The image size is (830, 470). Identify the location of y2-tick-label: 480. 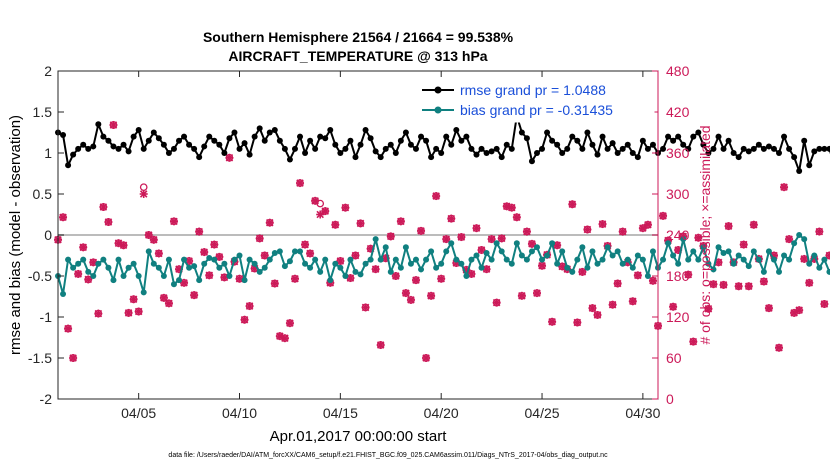
(678, 71).